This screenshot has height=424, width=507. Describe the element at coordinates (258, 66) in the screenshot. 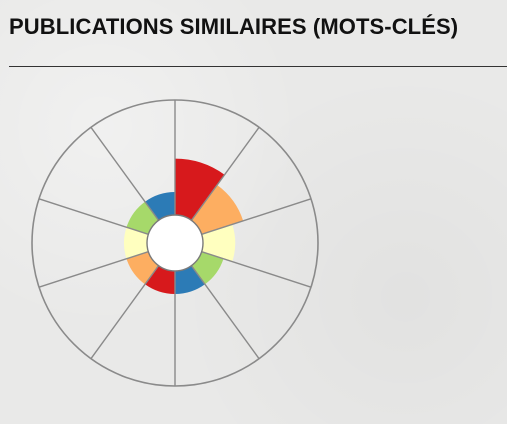

I see `title-divider` at that location.